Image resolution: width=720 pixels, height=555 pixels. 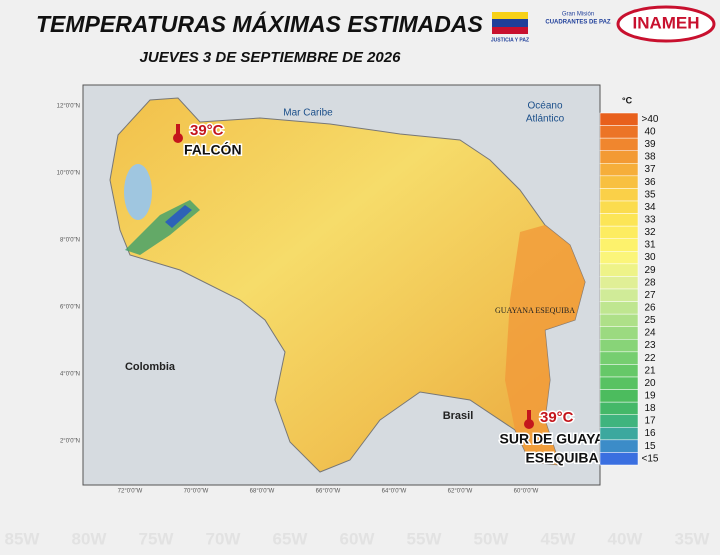 I want to click on background-axis-label: 50W, so click(x=492, y=538).